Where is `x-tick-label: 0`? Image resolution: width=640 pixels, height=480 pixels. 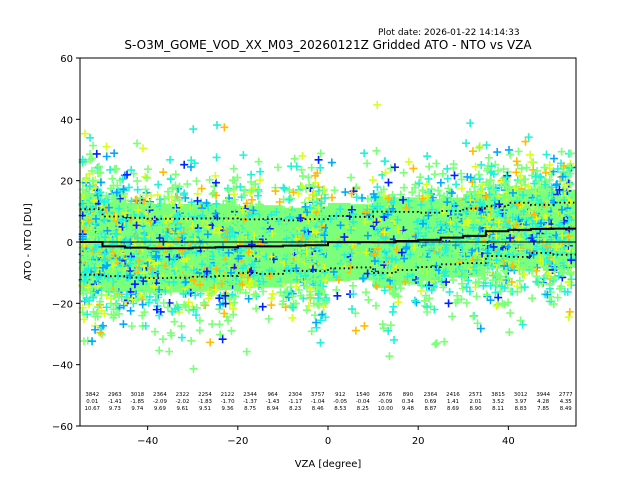
x-tick-label: 0 is located at coordinates (328, 441).